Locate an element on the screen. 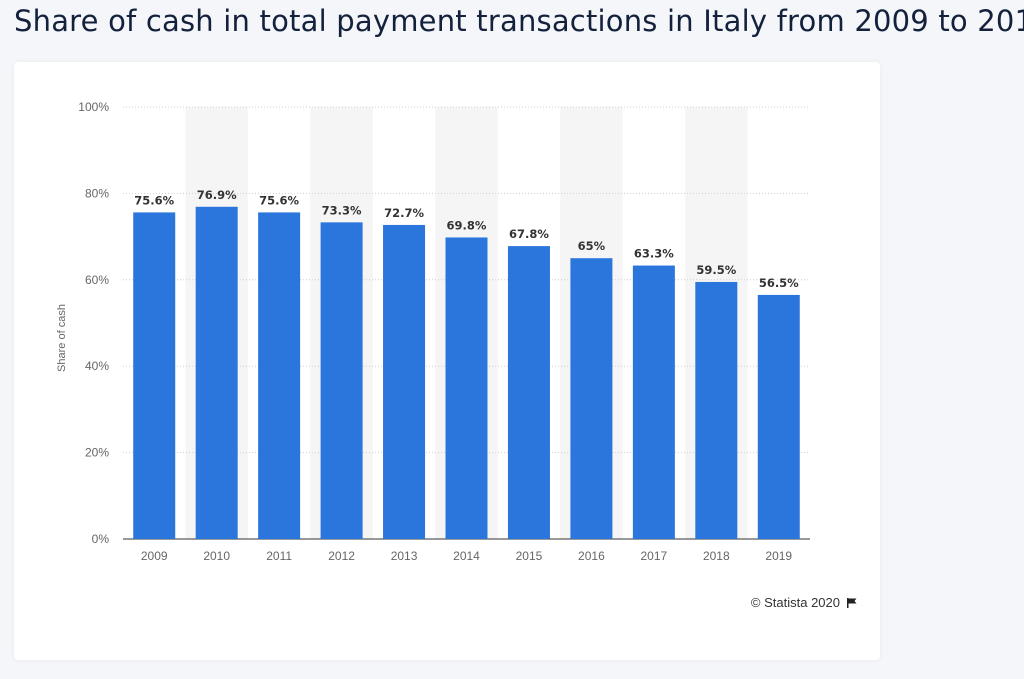 The image size is (1024, 679). y-tick-label: 20% is located at coordinates (97, 453).